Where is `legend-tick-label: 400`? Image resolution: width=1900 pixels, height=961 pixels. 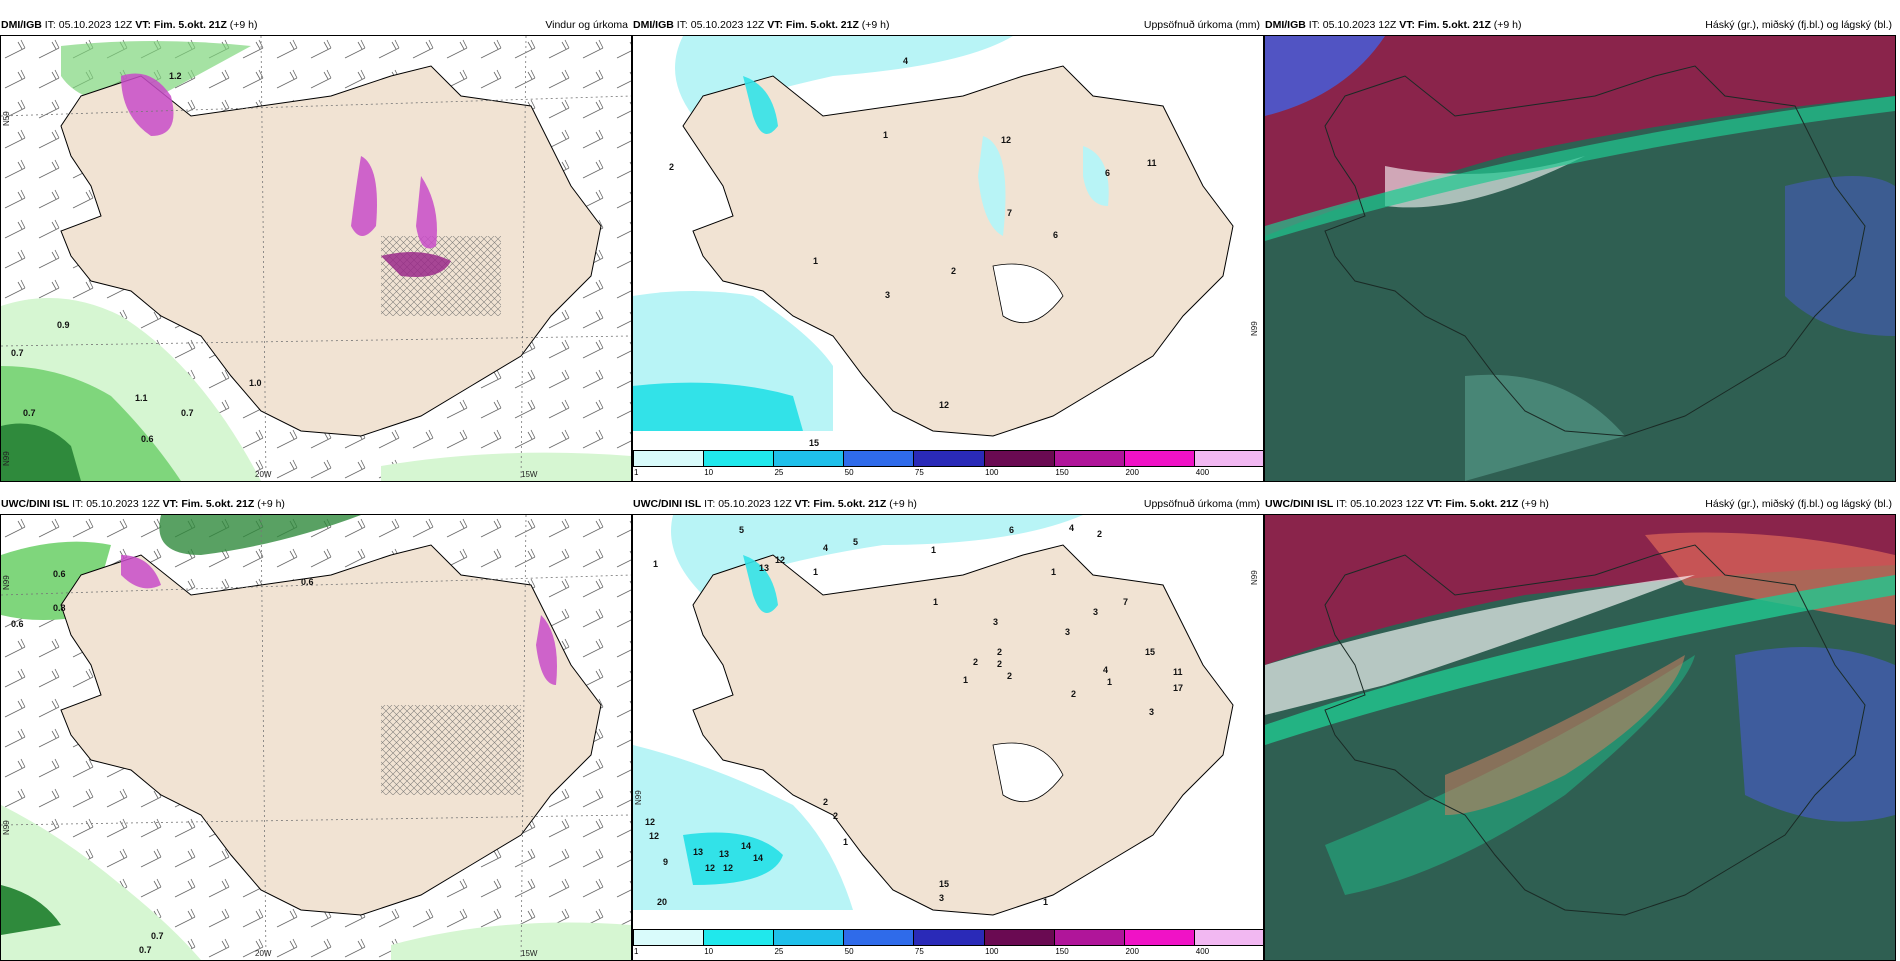
legend-tick-label: 400 is located at coordinates (1202, 472).